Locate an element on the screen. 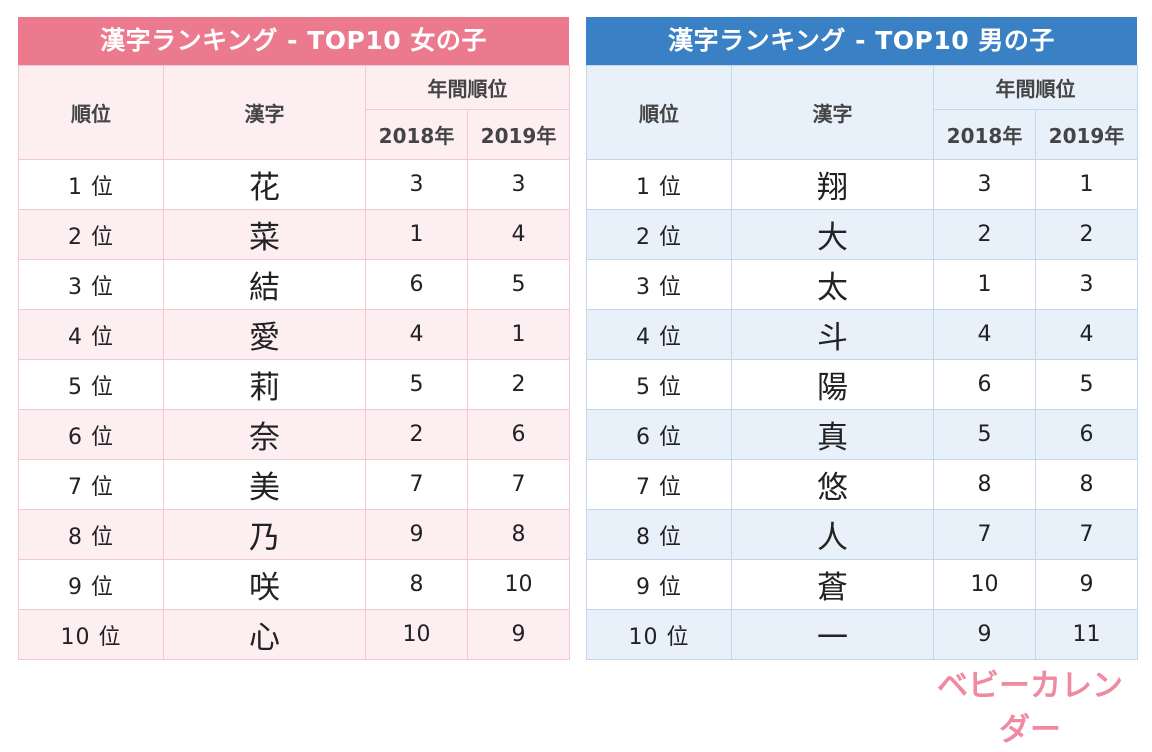  kanji-cell: 陽 is located at coordinates (832, 384).